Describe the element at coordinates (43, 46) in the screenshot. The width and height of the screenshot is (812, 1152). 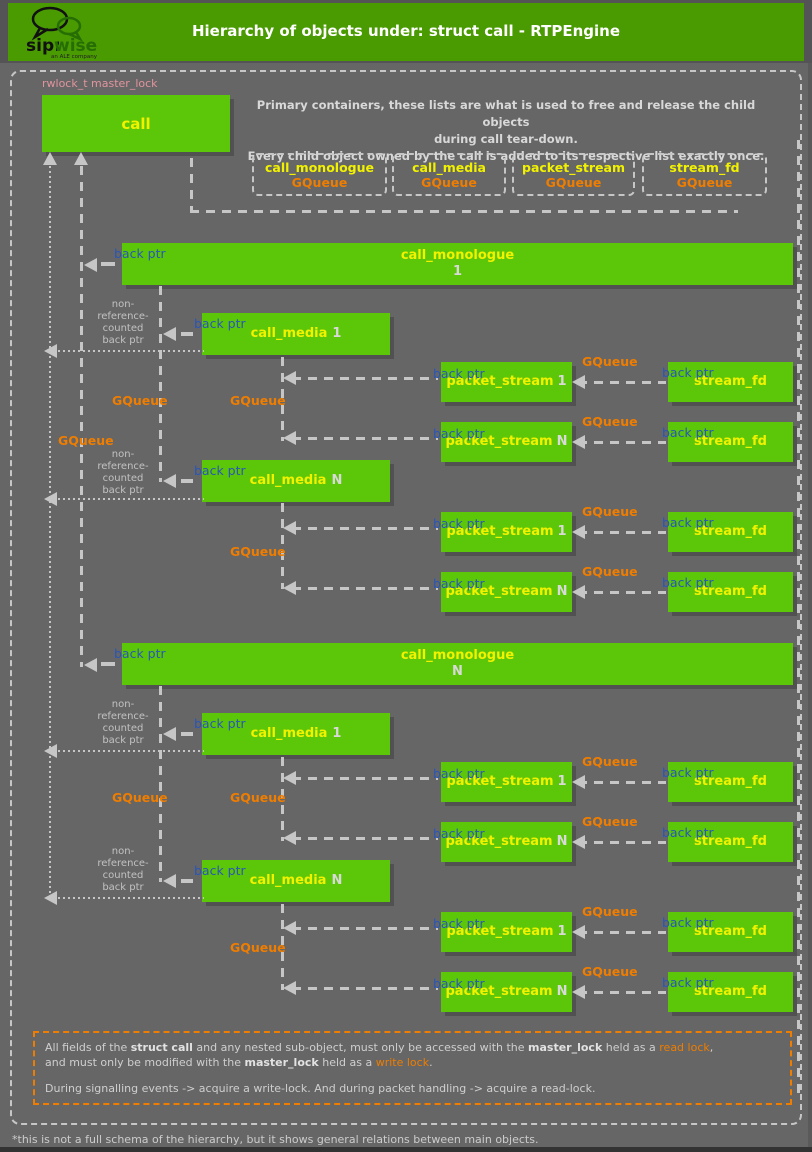
I see `logo-sip-text: sip:` at that location.